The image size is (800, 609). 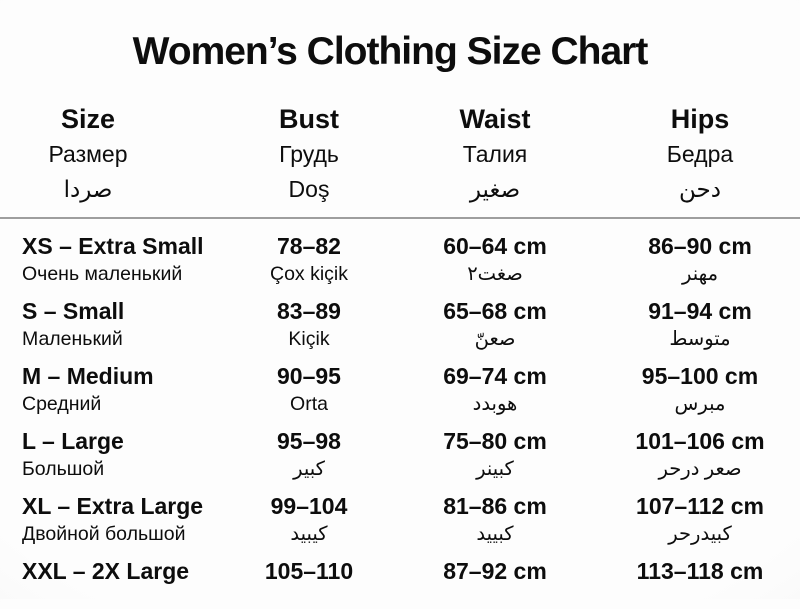 What do you see at coordinates (309, 404) in the screenshot?
I see `bust-sublabel: Orta` at bounding box center [309, 404].